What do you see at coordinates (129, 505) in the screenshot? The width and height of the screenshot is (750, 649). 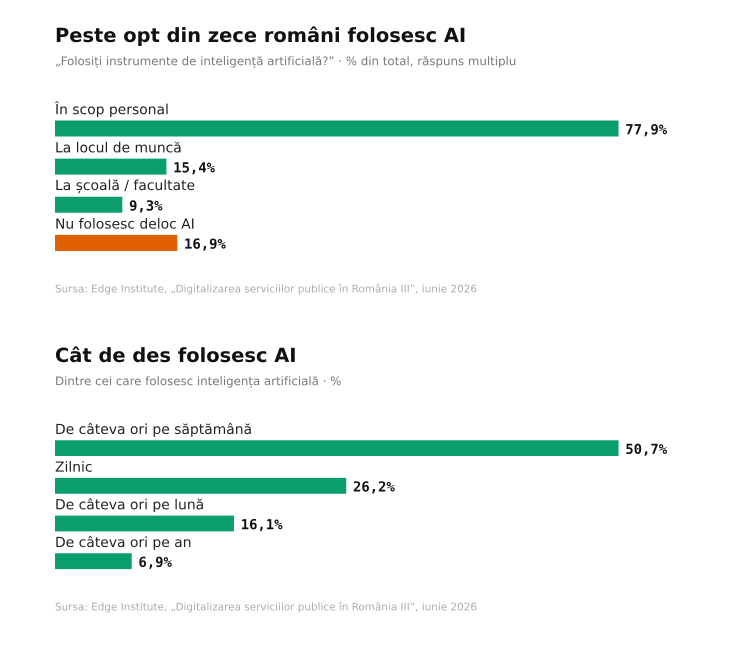 I see `y-tick-label: De câteva ori pe lună` at bounding box center [129, 505].